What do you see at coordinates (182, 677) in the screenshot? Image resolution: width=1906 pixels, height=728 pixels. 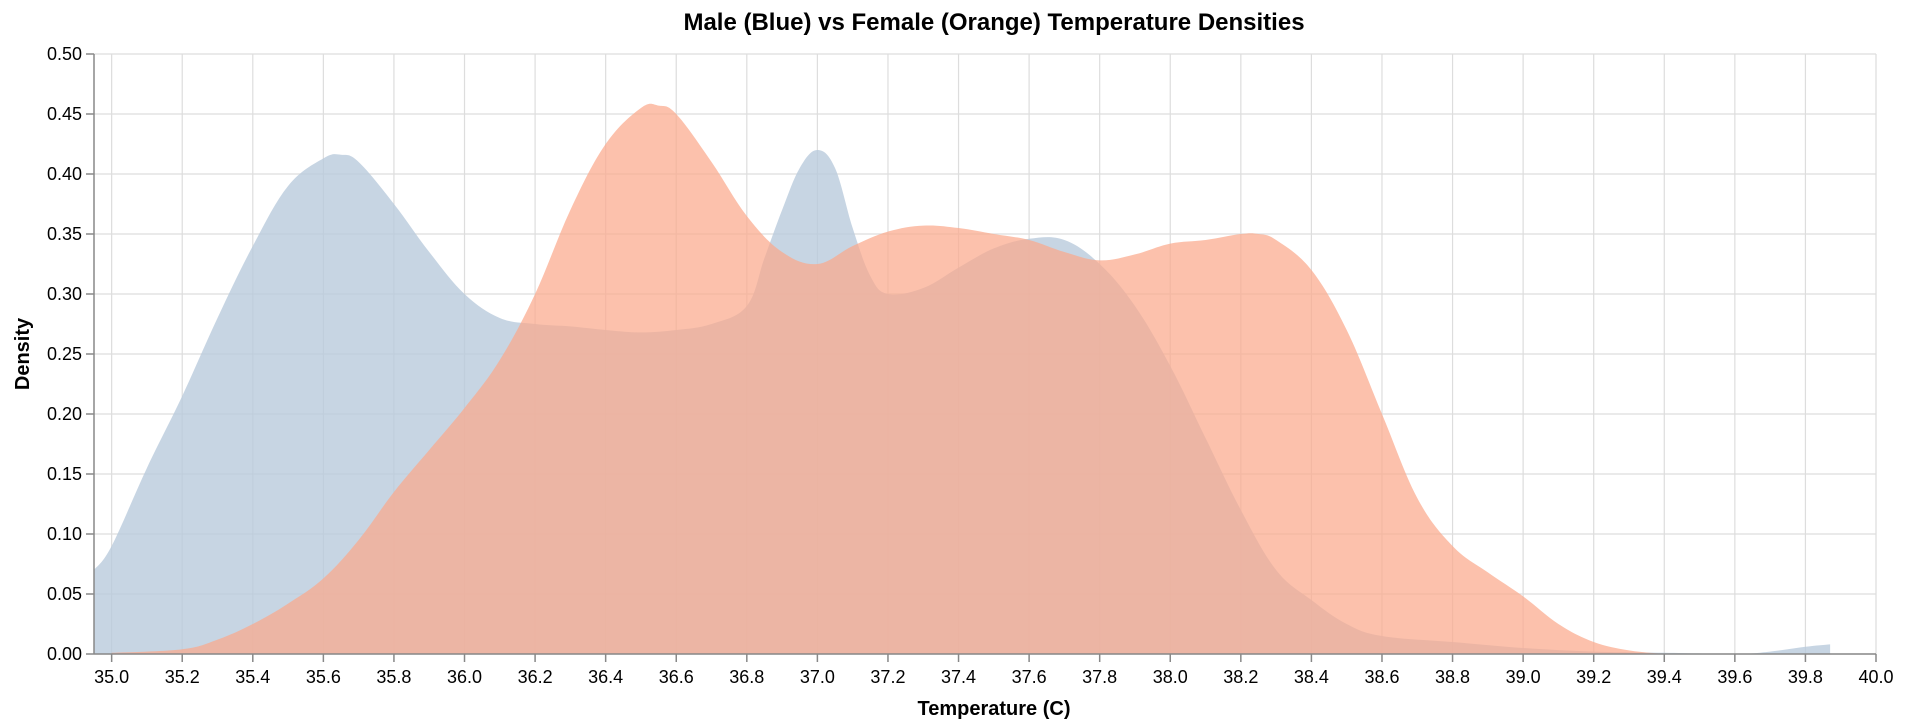 I see `x-tick-label: 35.2` at bounding box center [182, 677].